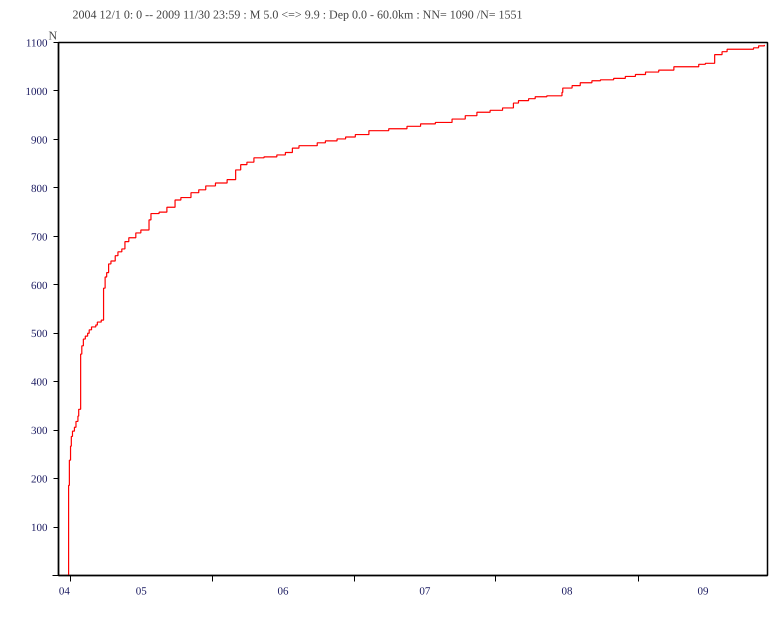 The width and height of the screenshot is (783, 618). Describe the element at coordinates (39, 431) in the screenshot. I see `y-tick-label: 300` at that location.